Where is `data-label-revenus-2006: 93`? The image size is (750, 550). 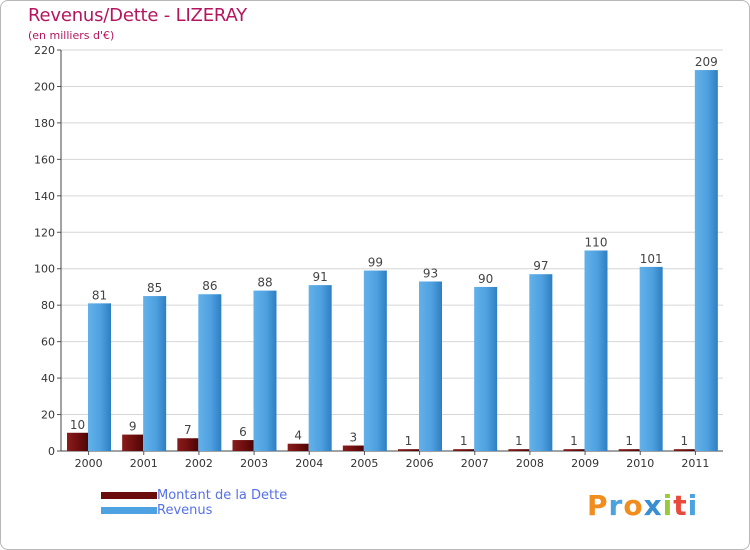 data-label-revenus-2006: 93 is located at coordinates (430, 273).